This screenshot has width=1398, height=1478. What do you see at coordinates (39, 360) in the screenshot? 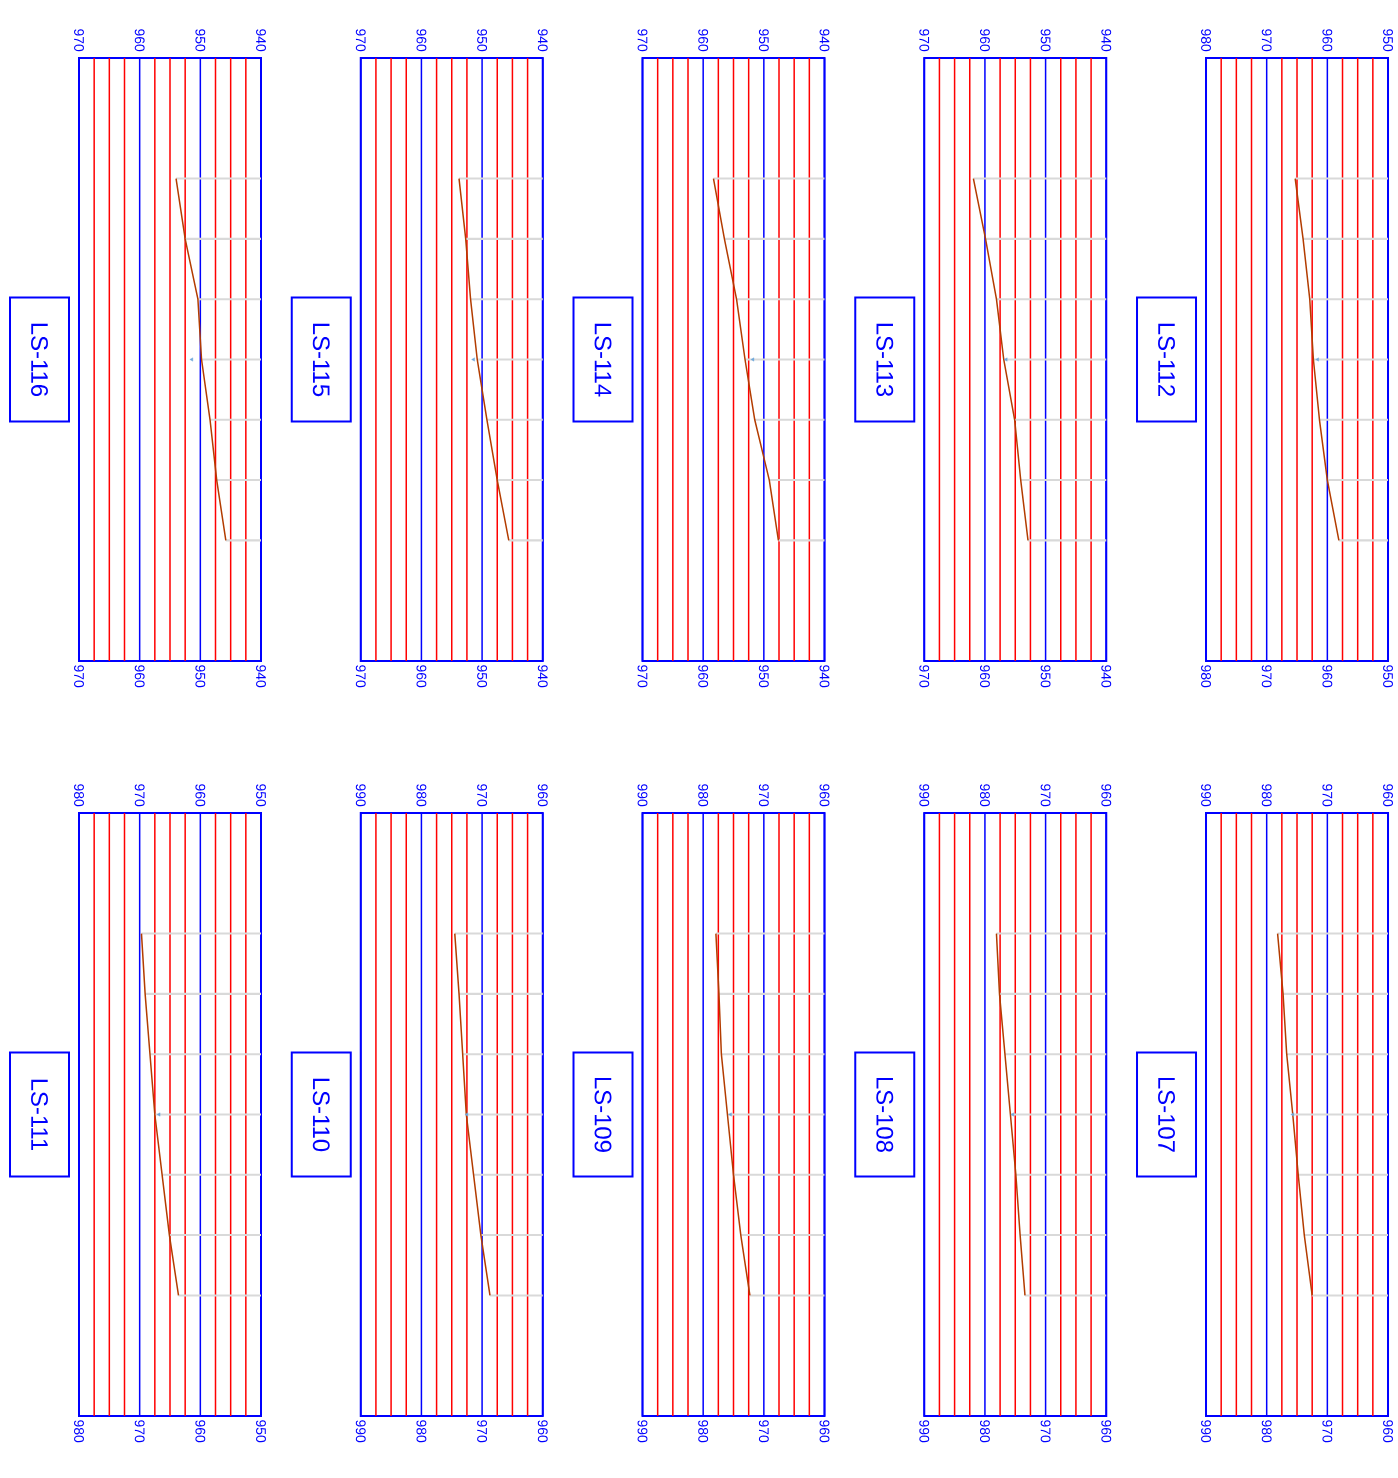
I see `text: LS-116` at bounding box center [39, 360].